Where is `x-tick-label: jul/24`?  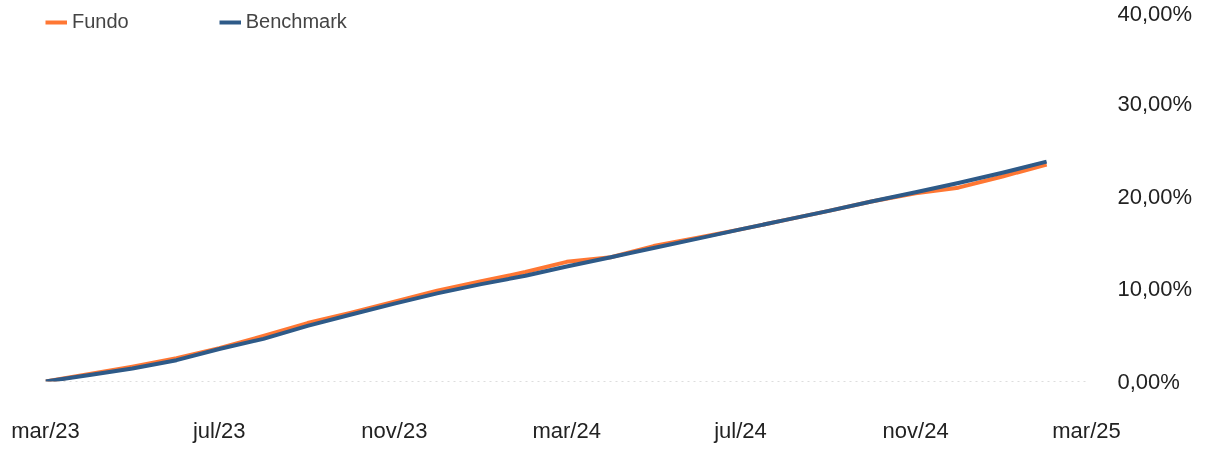
x-tick-label: jul/24 is located at coordinates (740, 430).